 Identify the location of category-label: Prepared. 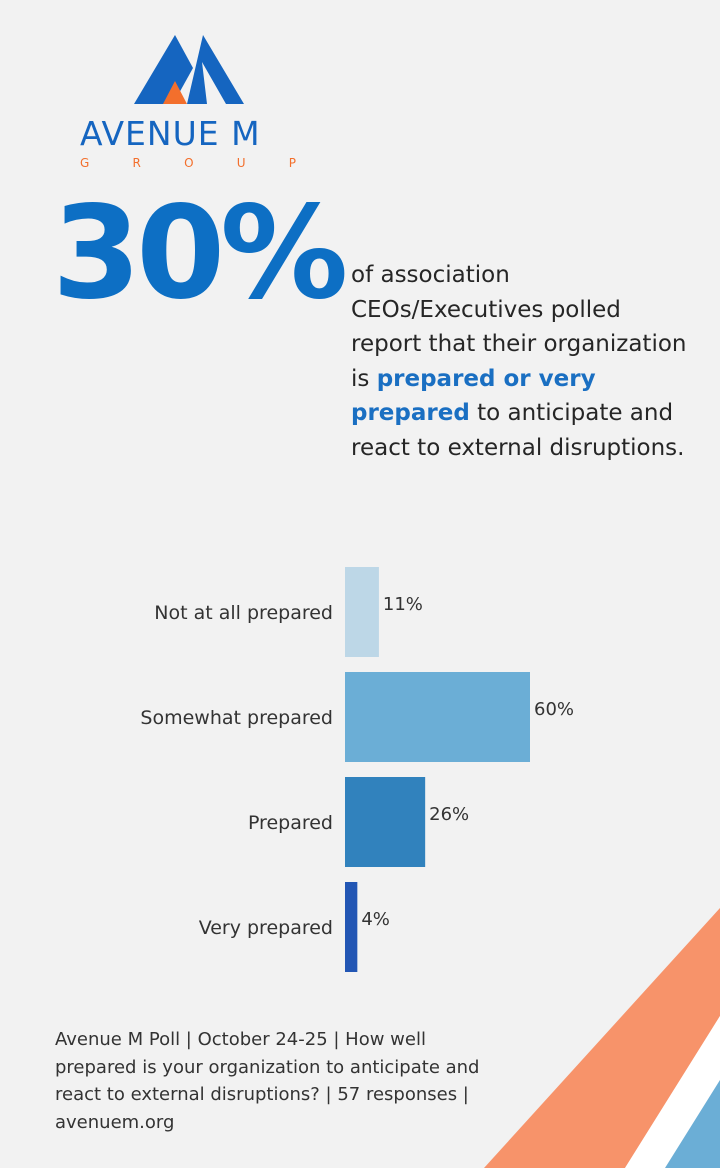
(290, 823).